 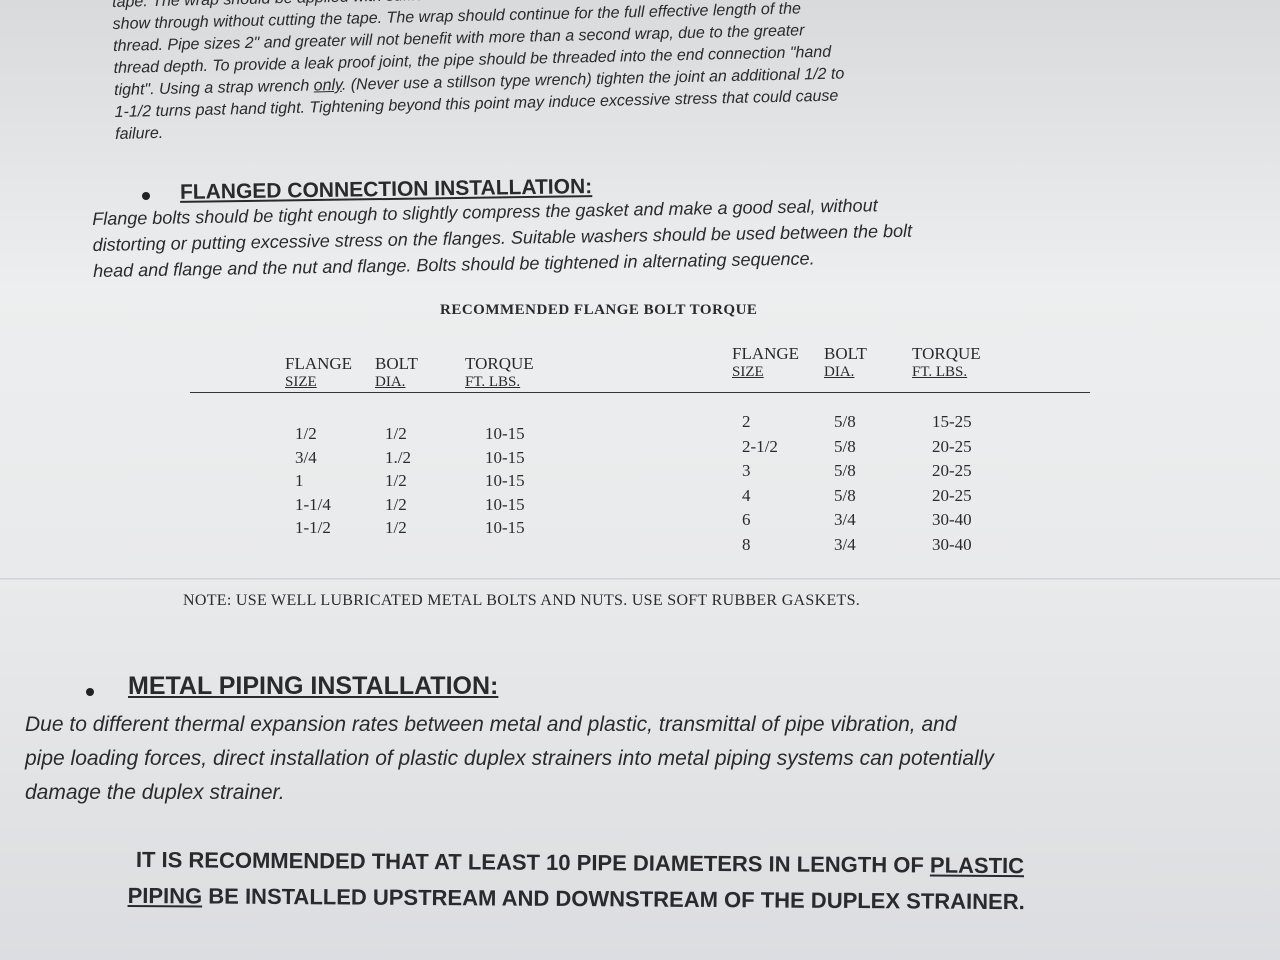 I want to click on underlined-text: PIPING, so click(x=165, y=895).